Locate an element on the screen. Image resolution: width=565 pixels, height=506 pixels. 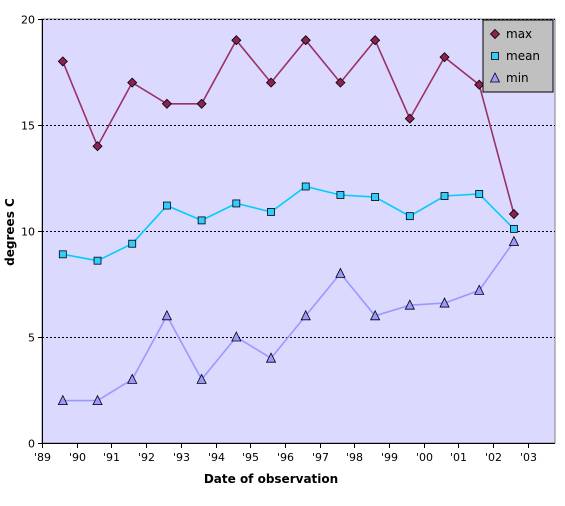
legend-marker-mean is located at coordinates (495, 56).